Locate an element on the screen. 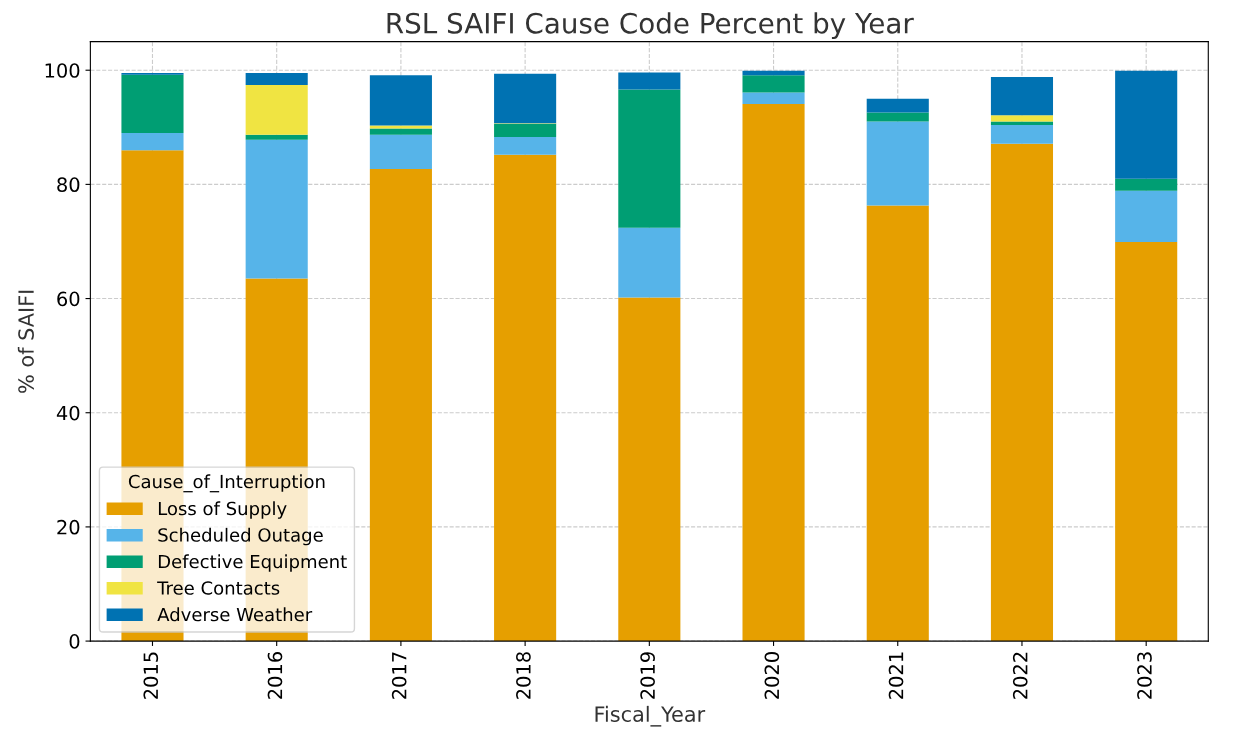  x-tick-label: 2019 is located at coordinates (647, 675).